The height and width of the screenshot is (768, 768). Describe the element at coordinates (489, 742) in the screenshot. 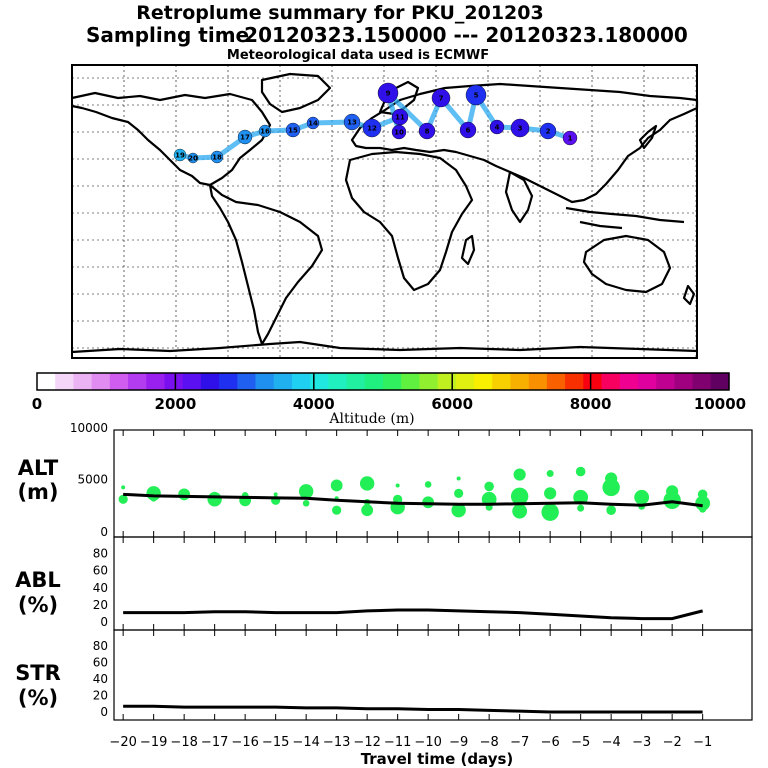

I see `x-tick-label: −8` at that location.